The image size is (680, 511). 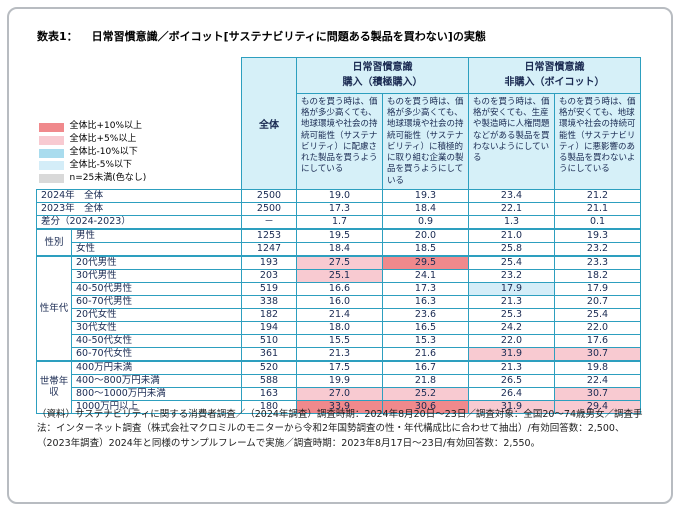 I want to click on cell-value: 30.6, so click(x=425, y=406).